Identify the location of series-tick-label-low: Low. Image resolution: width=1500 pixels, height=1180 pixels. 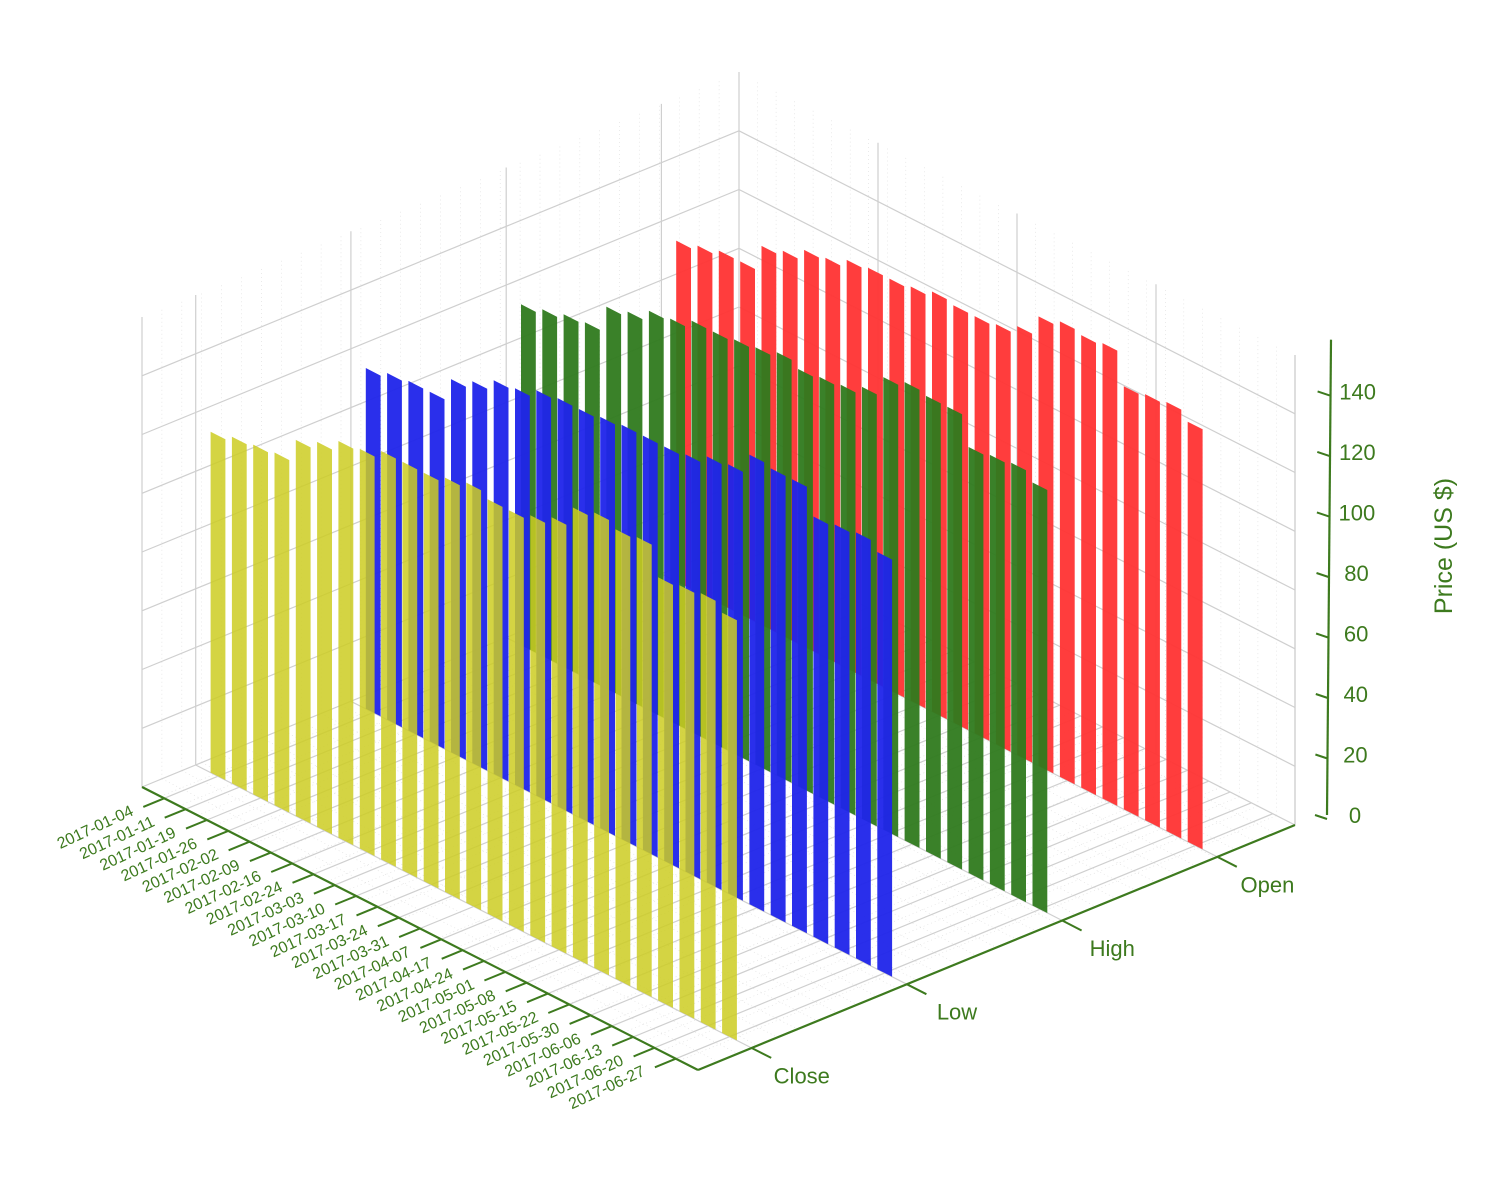
(957, 1012).